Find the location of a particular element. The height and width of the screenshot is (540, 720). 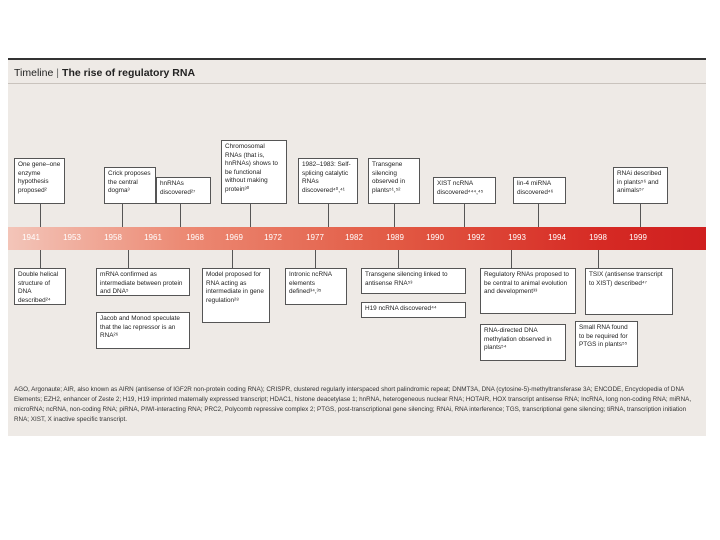

year-label: 1989 is located at coordinates (395, 237).